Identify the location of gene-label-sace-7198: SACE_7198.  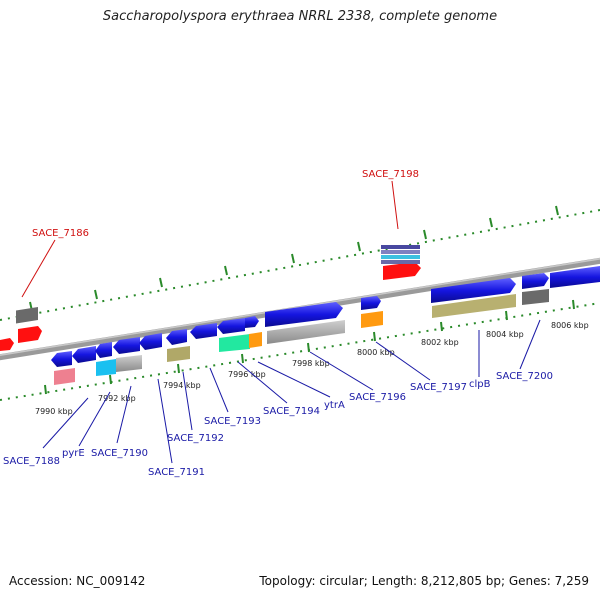
(390, 174).